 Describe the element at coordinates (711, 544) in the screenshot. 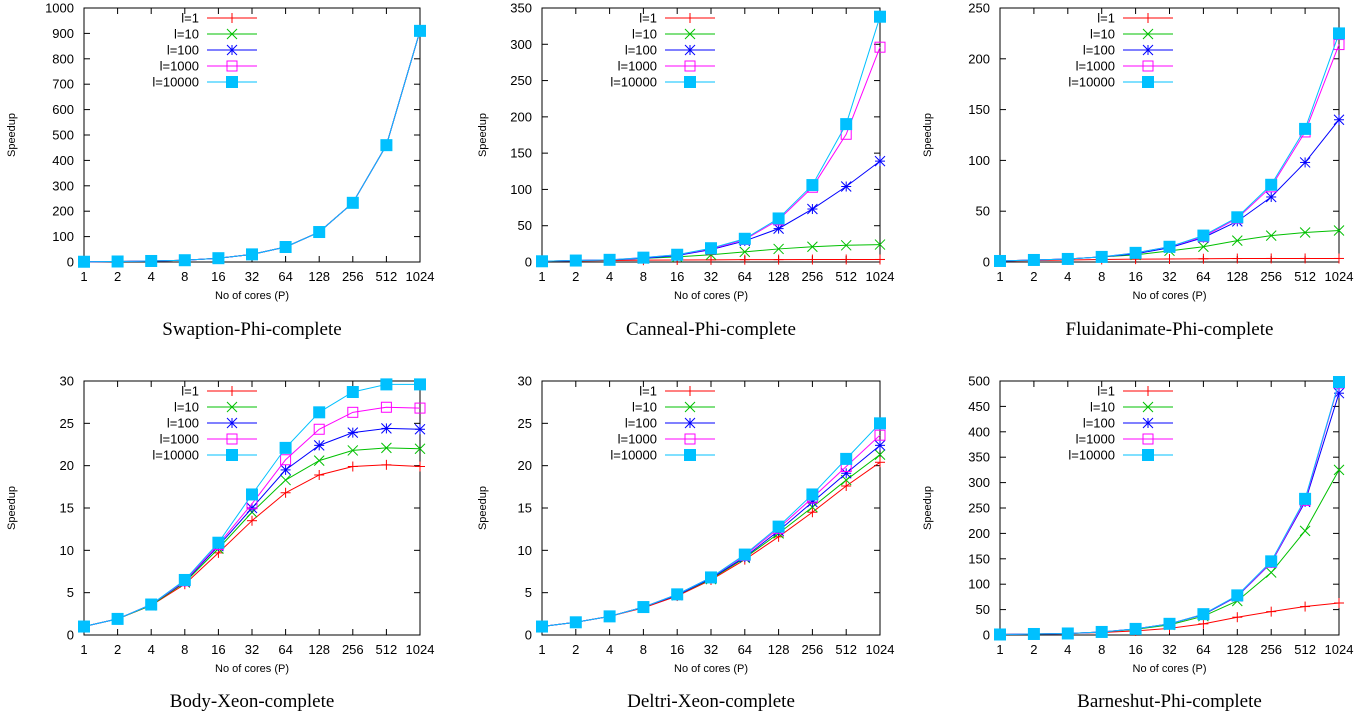

I see `series-l=1` at that location.